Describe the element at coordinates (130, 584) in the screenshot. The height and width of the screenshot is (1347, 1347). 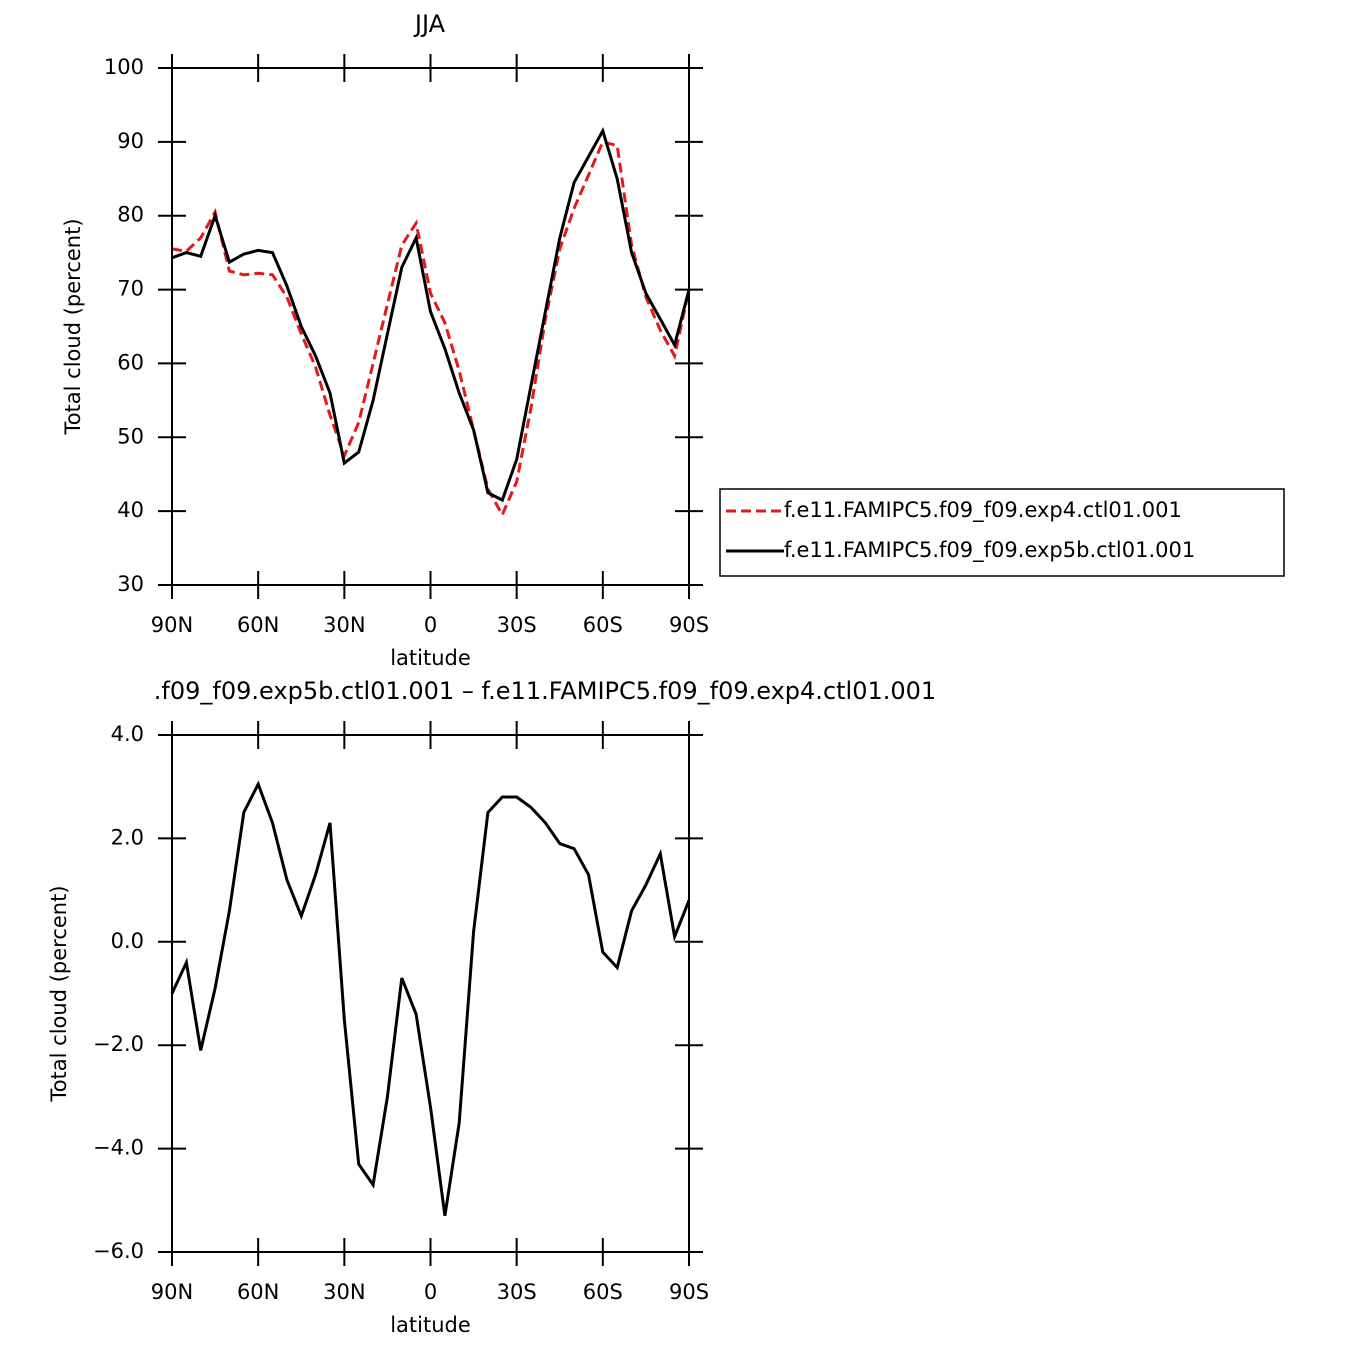
I see `y-tick-label: 30` at that location.